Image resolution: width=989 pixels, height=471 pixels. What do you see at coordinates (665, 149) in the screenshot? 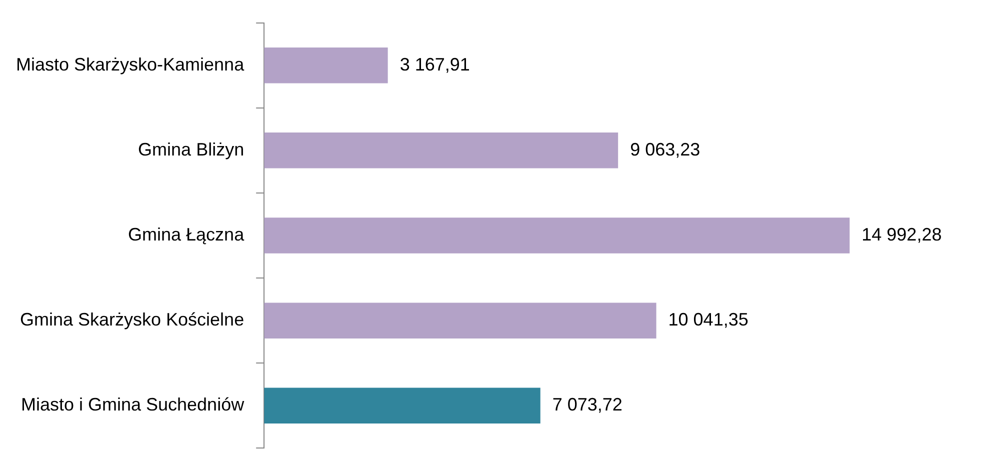
I see `data-label: 9 063,23` at bounding box center [665, 149].